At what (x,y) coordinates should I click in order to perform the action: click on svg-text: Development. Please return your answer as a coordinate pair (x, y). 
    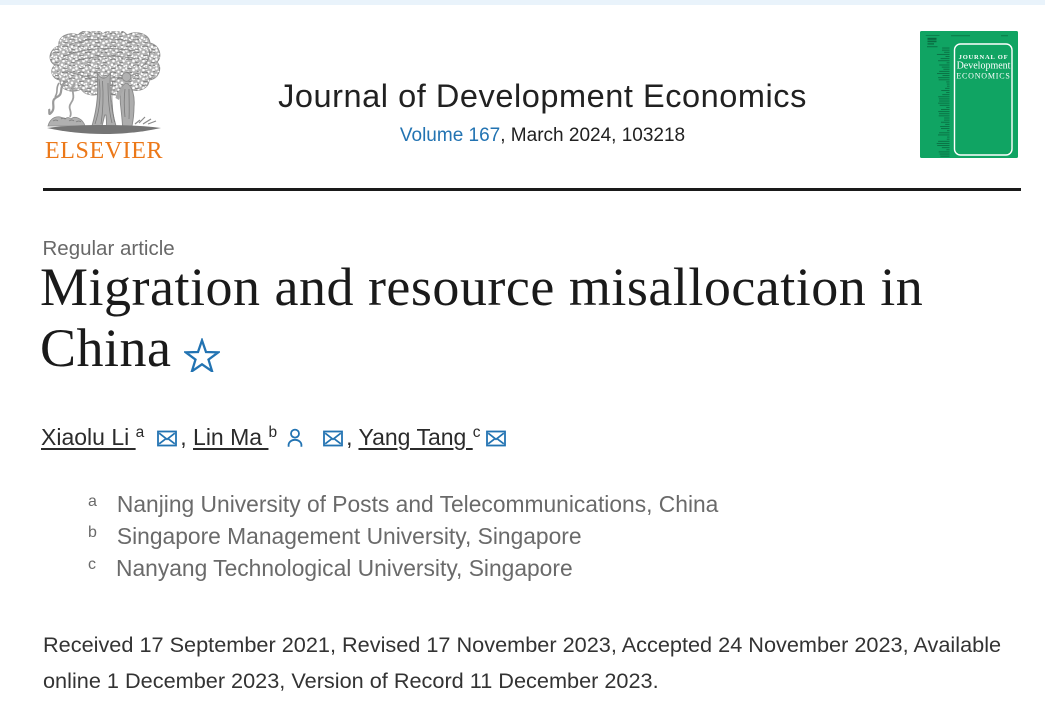
    Looking at the image, I should click on (984, 66).